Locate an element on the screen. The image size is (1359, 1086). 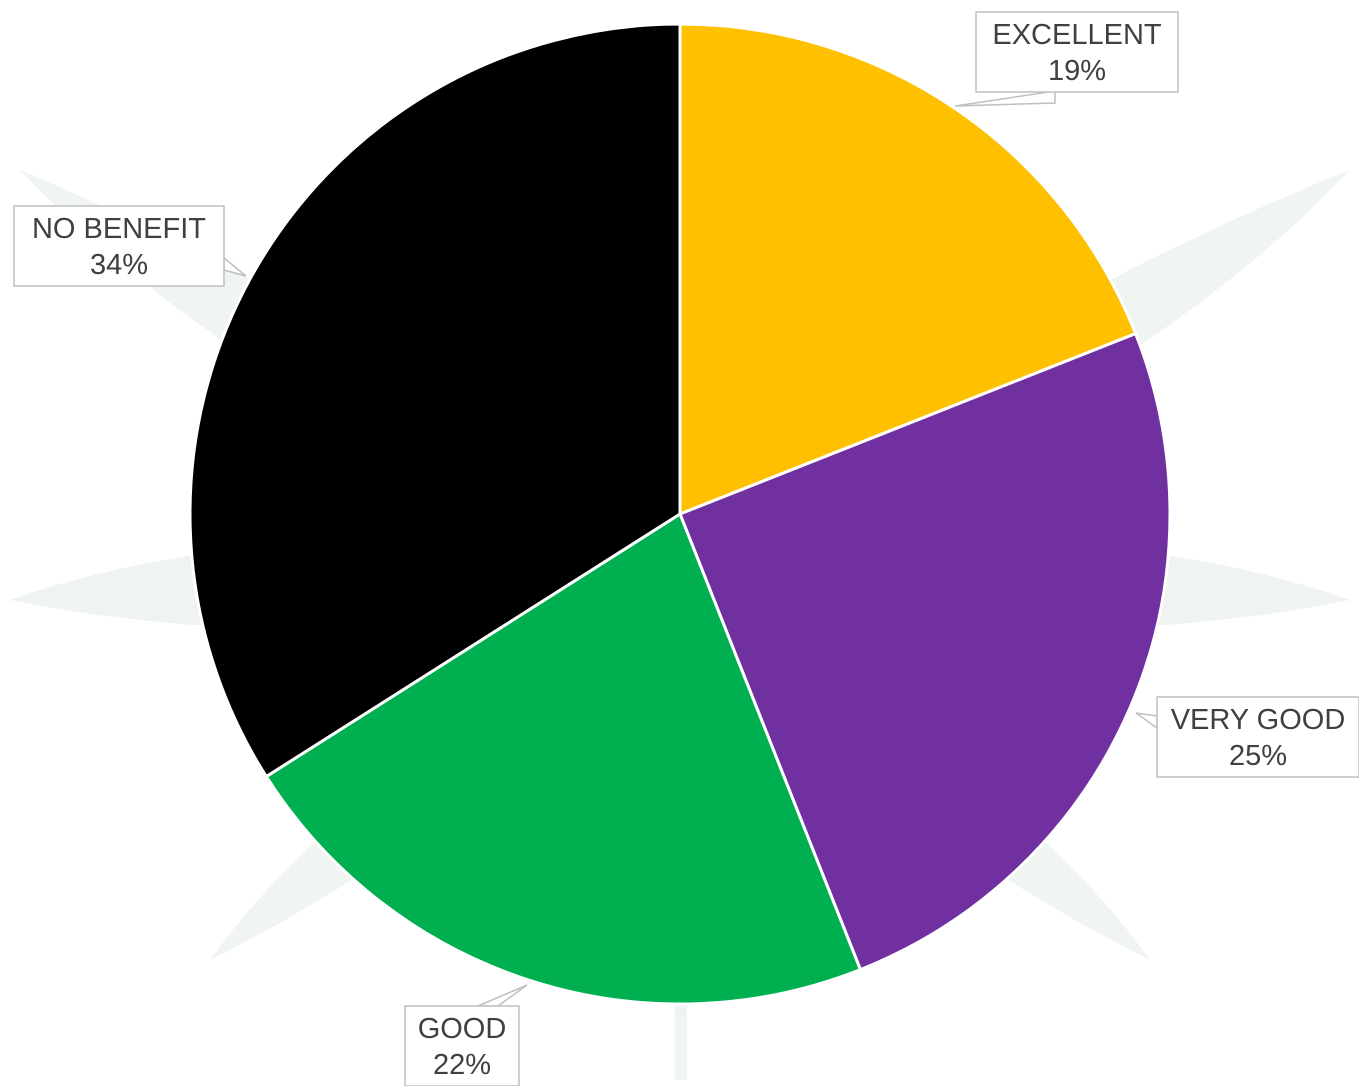
data-label-percent: 19% is located at coordinates (1077, 71).